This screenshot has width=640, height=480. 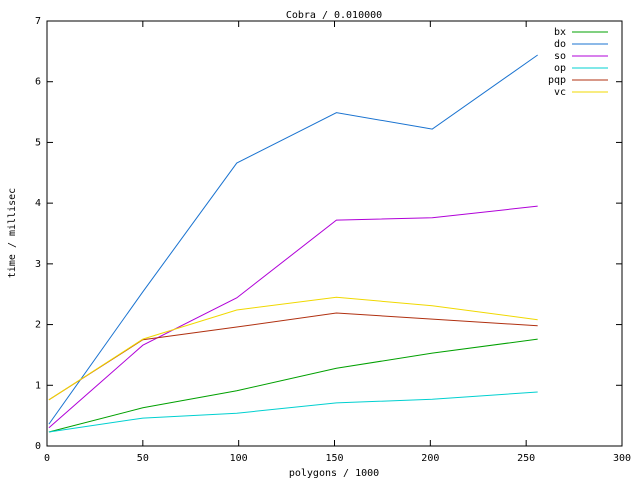 What do you see at coordinates (38, 385) in the screenshot?
I see `y-tick-label: 1` at bounding box center [38, 385].